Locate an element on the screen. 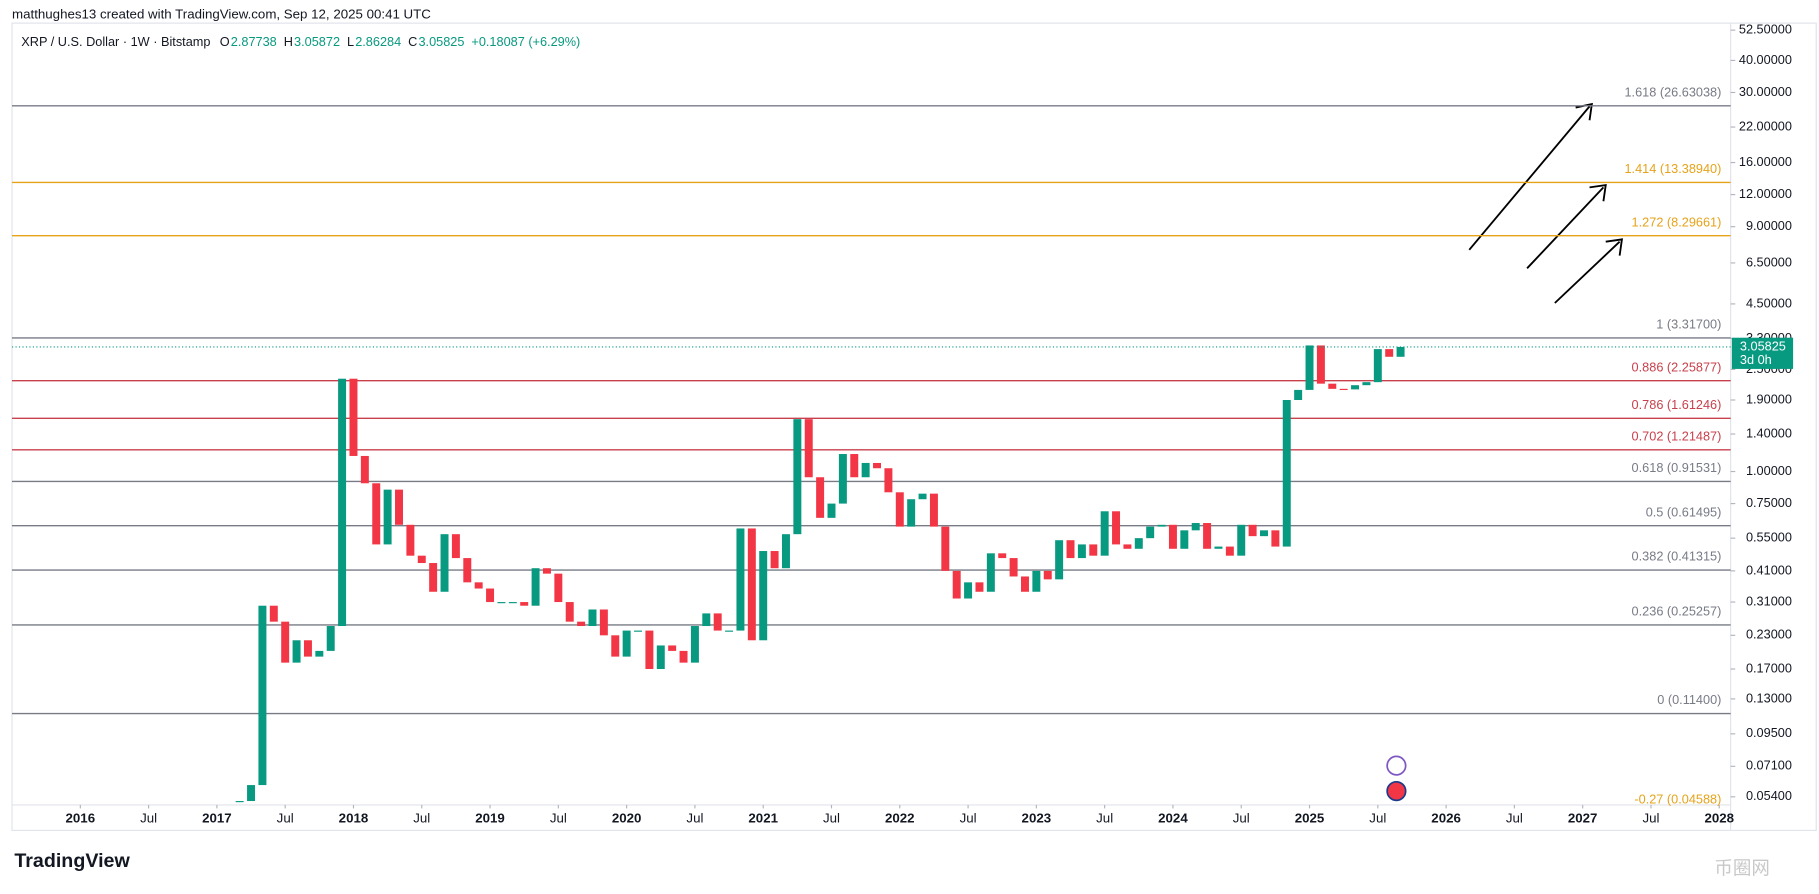 This screenshot has width=1819, height=894. x-tick-label: 2016 is located at coordinates (81, 817).